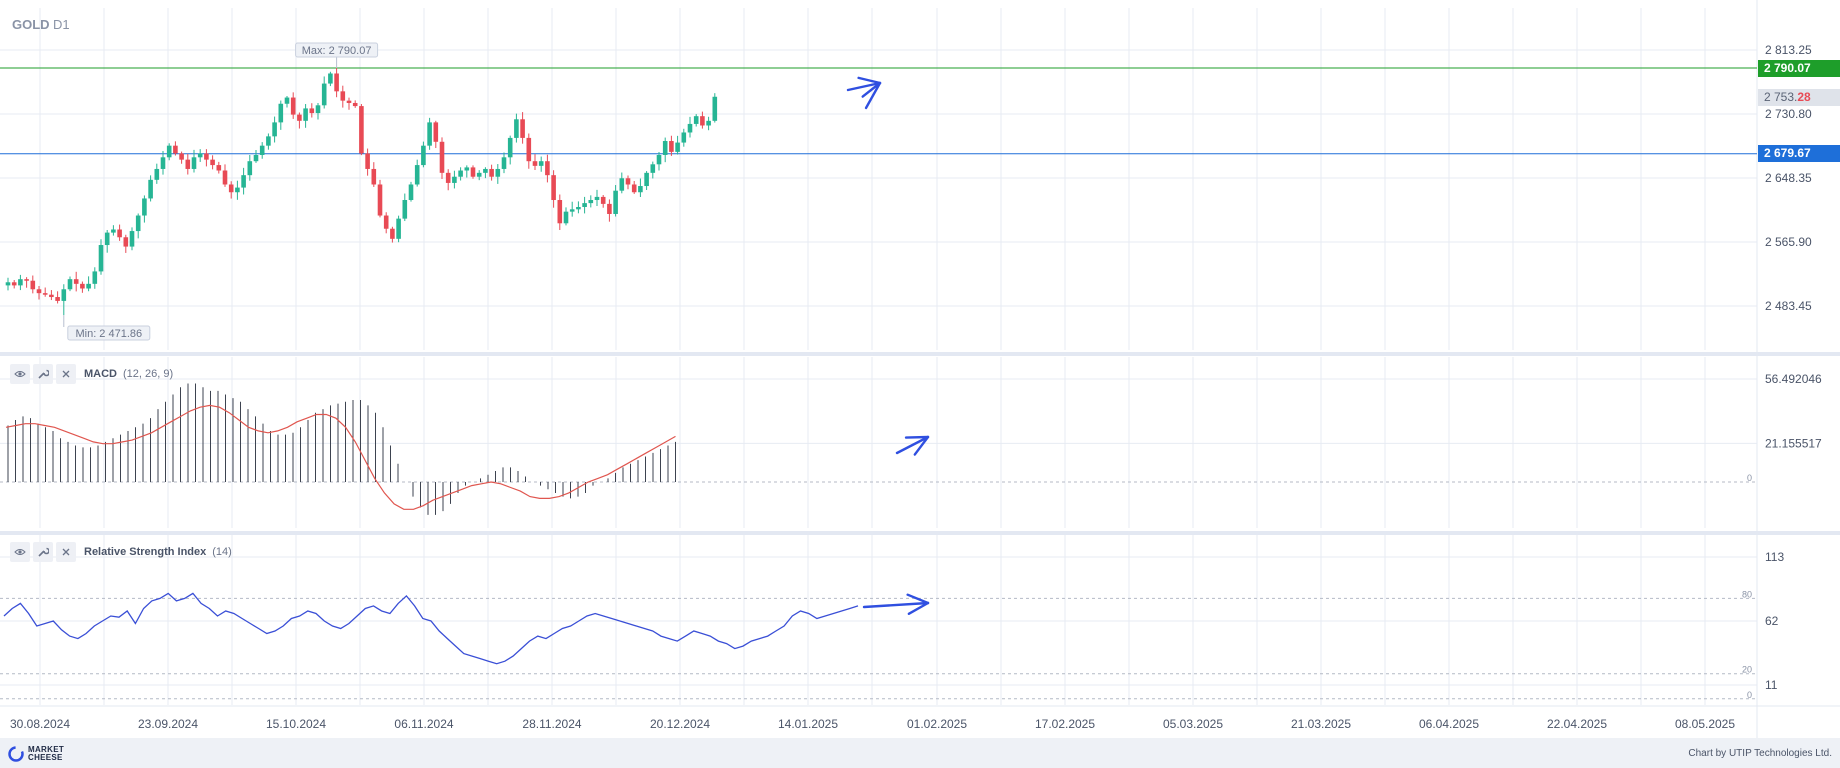 The width and height of the screenshot is (1840, 768). Describe the element at coordinates (296, 724) in the screenshot. I see `date-tick-label: 15.10.2024` at that location.